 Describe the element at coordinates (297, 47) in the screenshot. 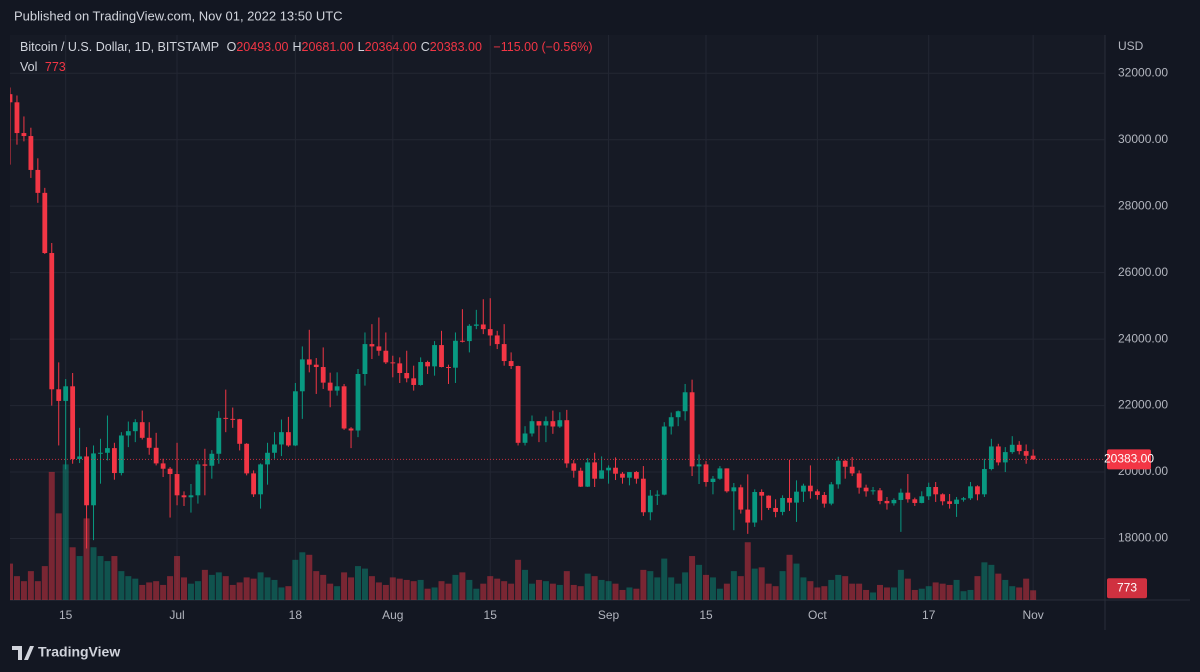

I see `field-key: H` at that location.